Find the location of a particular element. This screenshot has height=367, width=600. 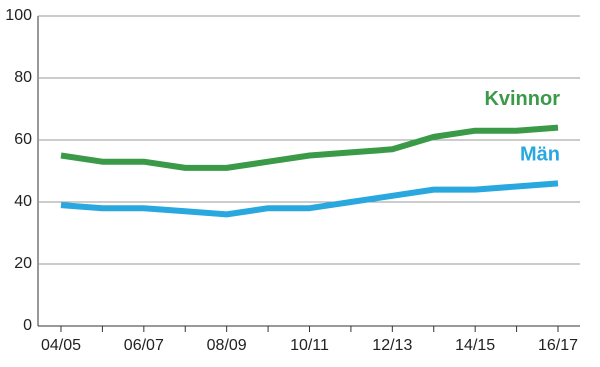

x-tick-label: 10/11 is located at coordinates (309, 345).